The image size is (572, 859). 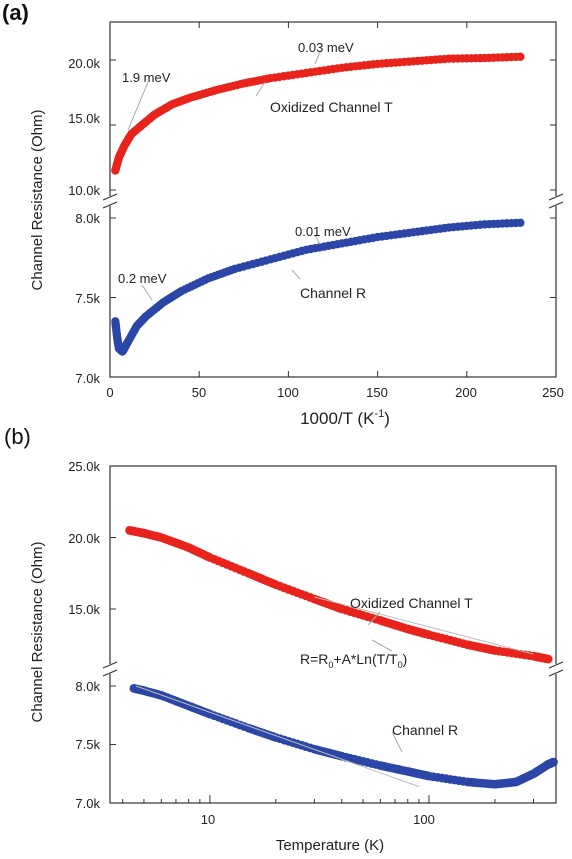 What do you see at coordinates (84, 190) in the screenshot?
I see `a-upper-ytick-0: 10.0k` at bounding box center [84, 190].